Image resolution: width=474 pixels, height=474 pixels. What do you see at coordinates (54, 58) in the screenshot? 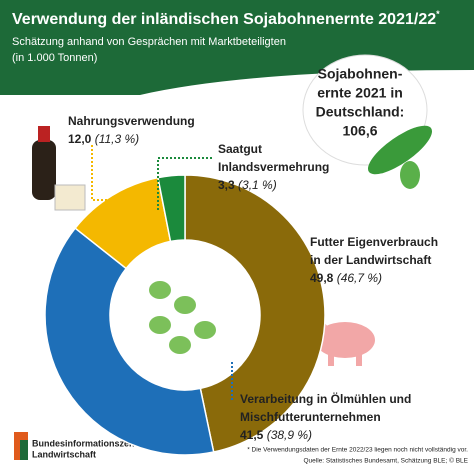
I see `subtitle: (in 1.000 Tonnen)` at bounding box center [54, 58].